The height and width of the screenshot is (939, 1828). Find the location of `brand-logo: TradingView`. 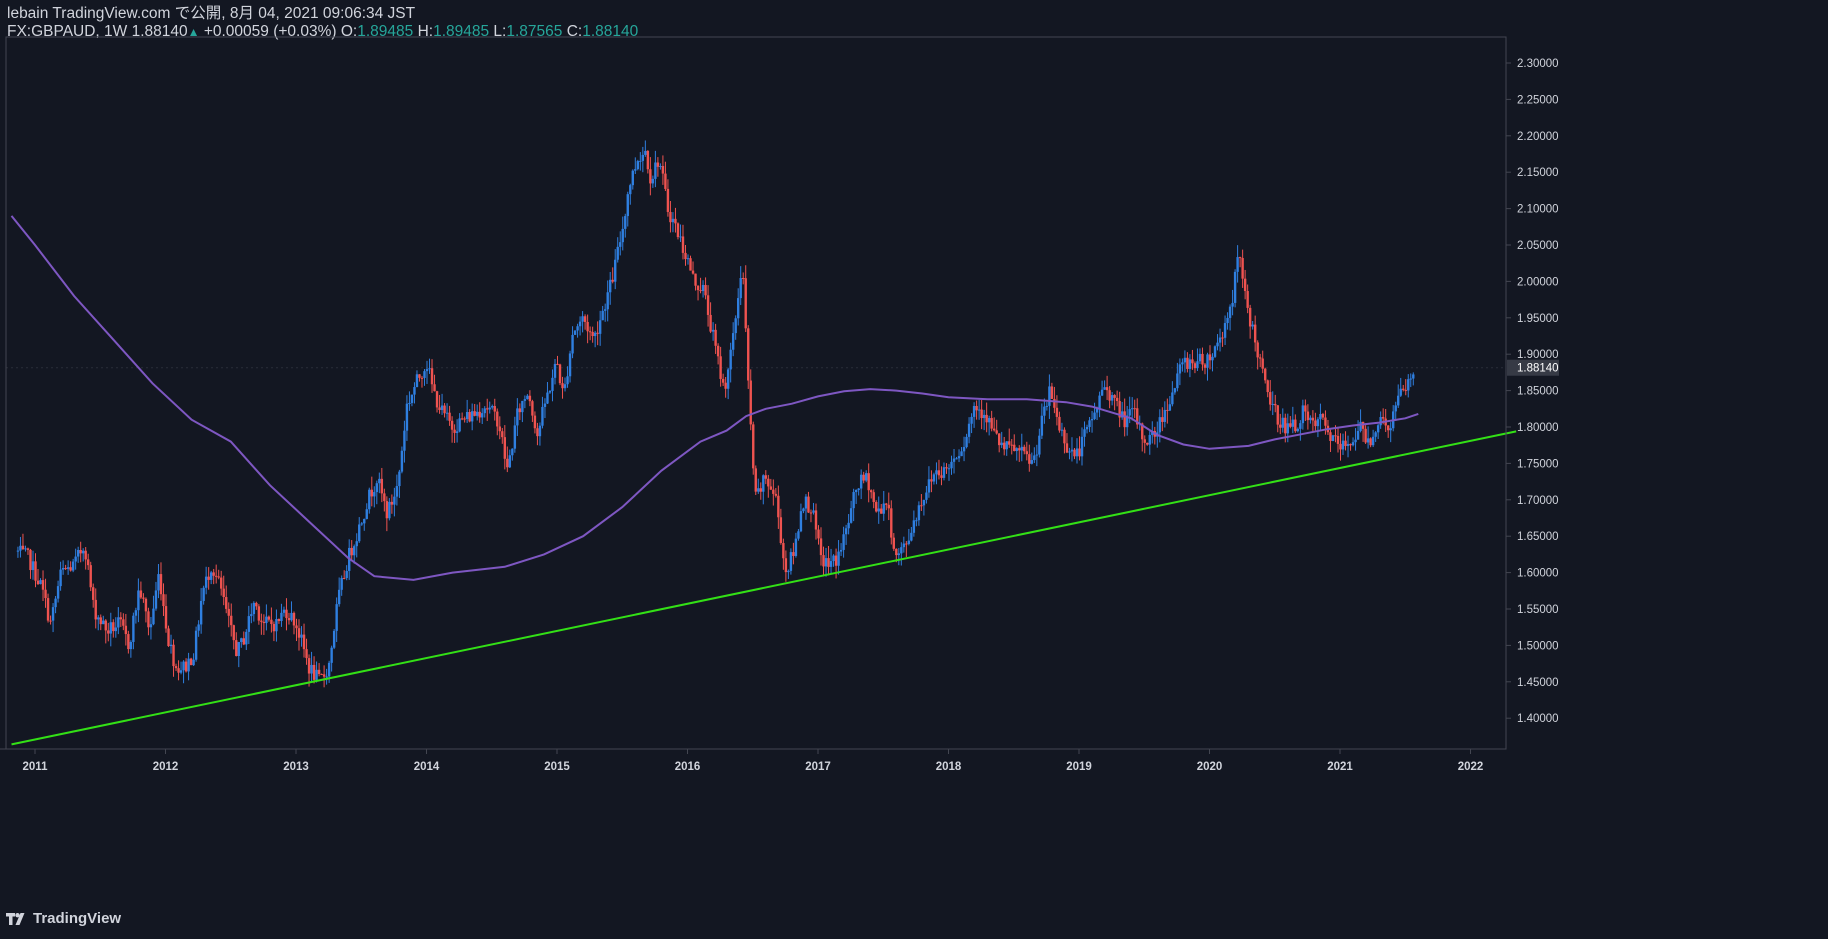

brand-logo: TradingView is located at coordinates (63, 918).